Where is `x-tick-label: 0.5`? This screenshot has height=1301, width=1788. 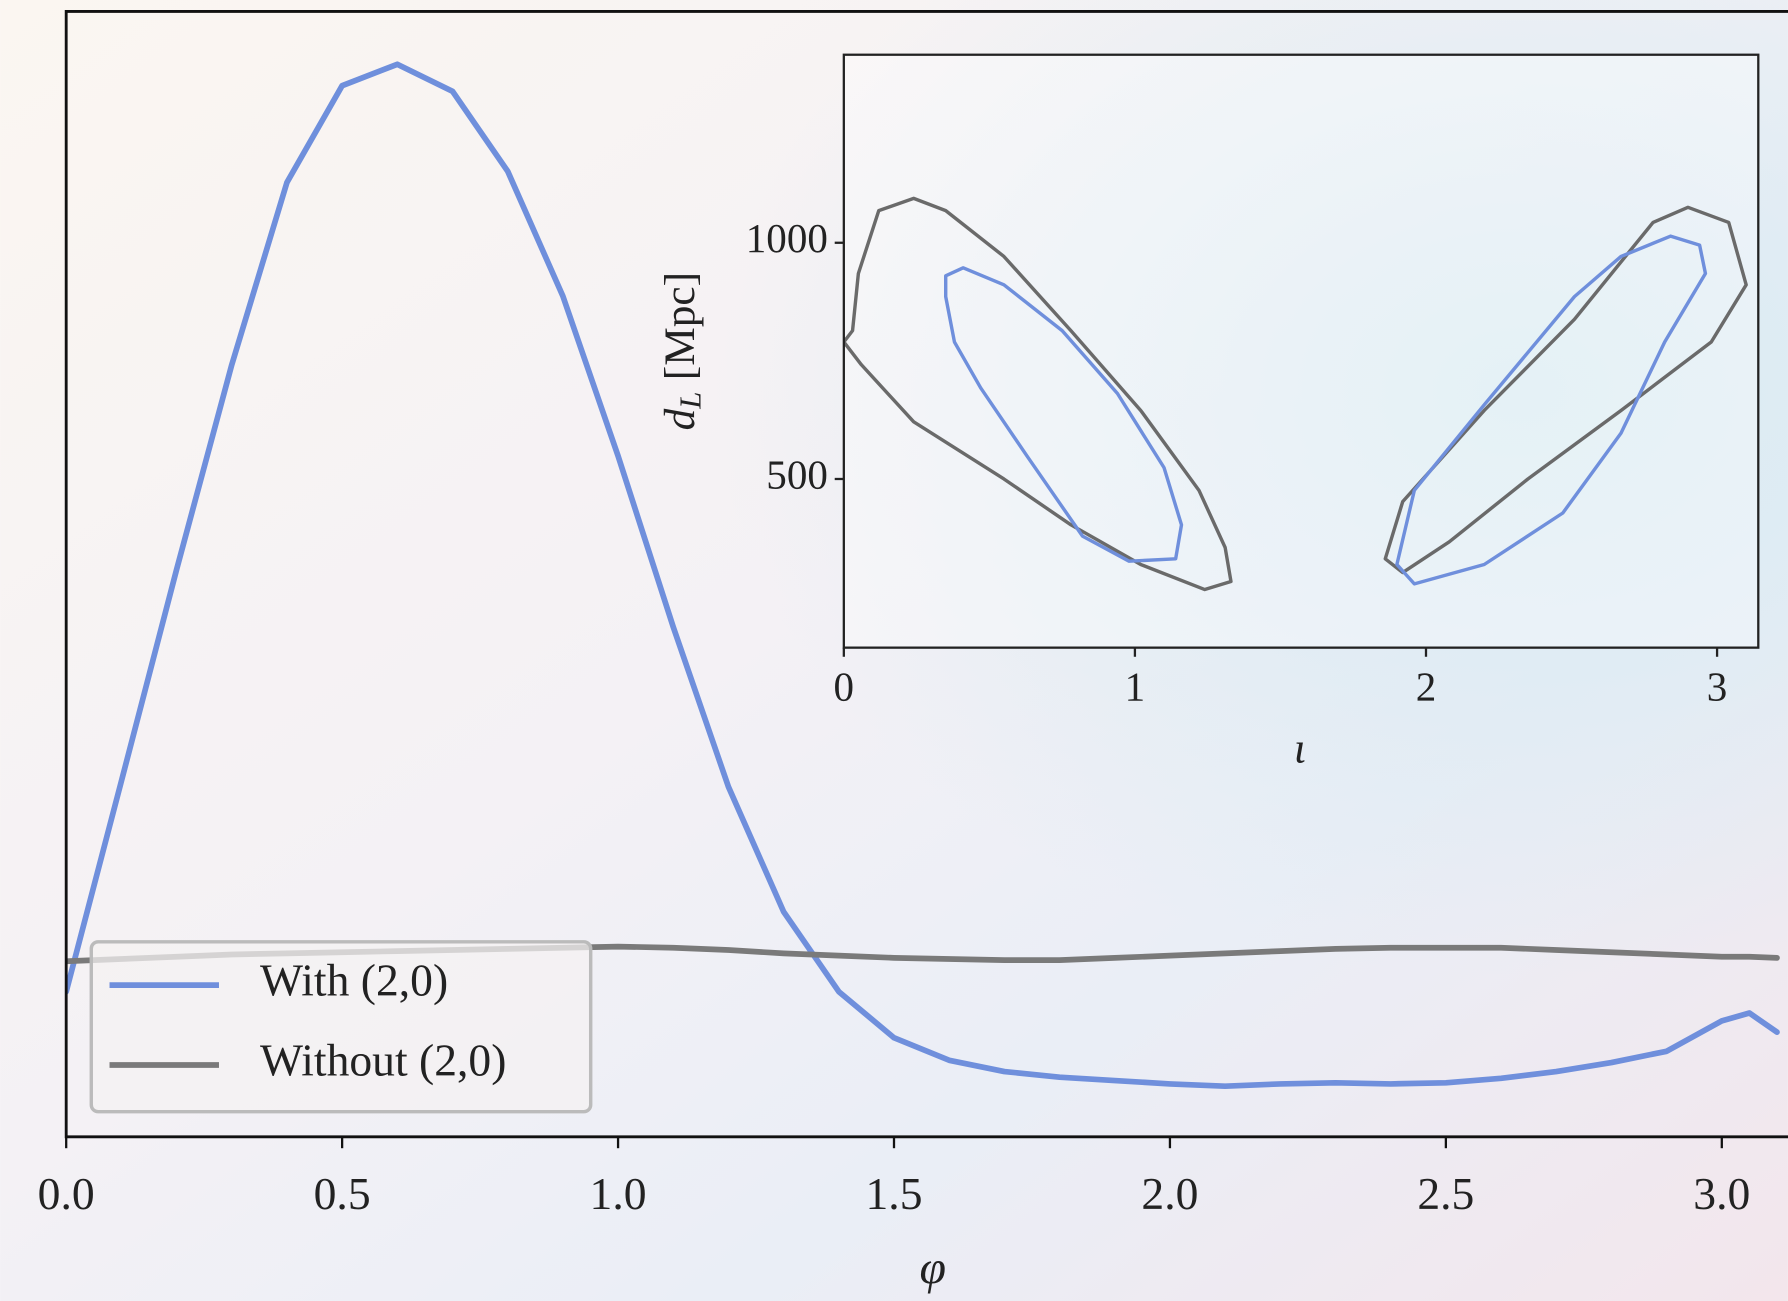 x-tick-label: 0.5 is located at coordinates (342, 1193).